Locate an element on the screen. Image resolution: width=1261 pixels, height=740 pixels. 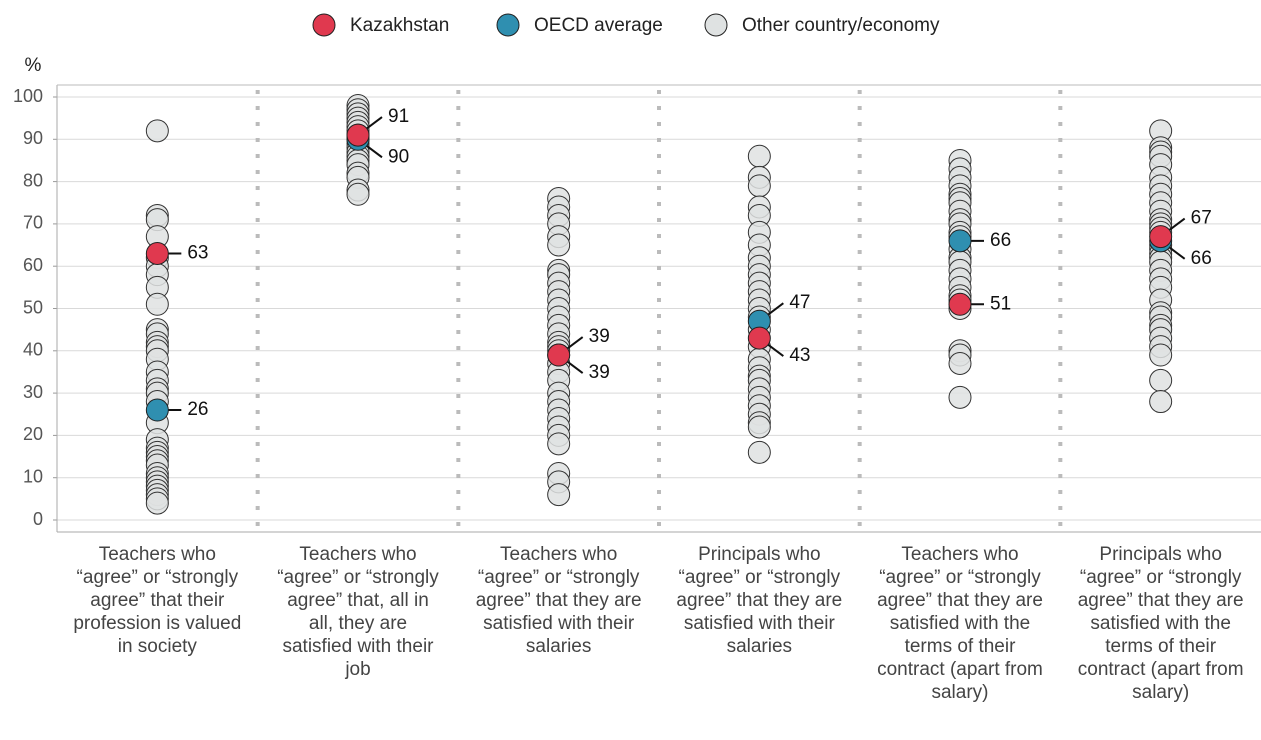
y-tick-label: 20 is located at coordinates (33, 434).